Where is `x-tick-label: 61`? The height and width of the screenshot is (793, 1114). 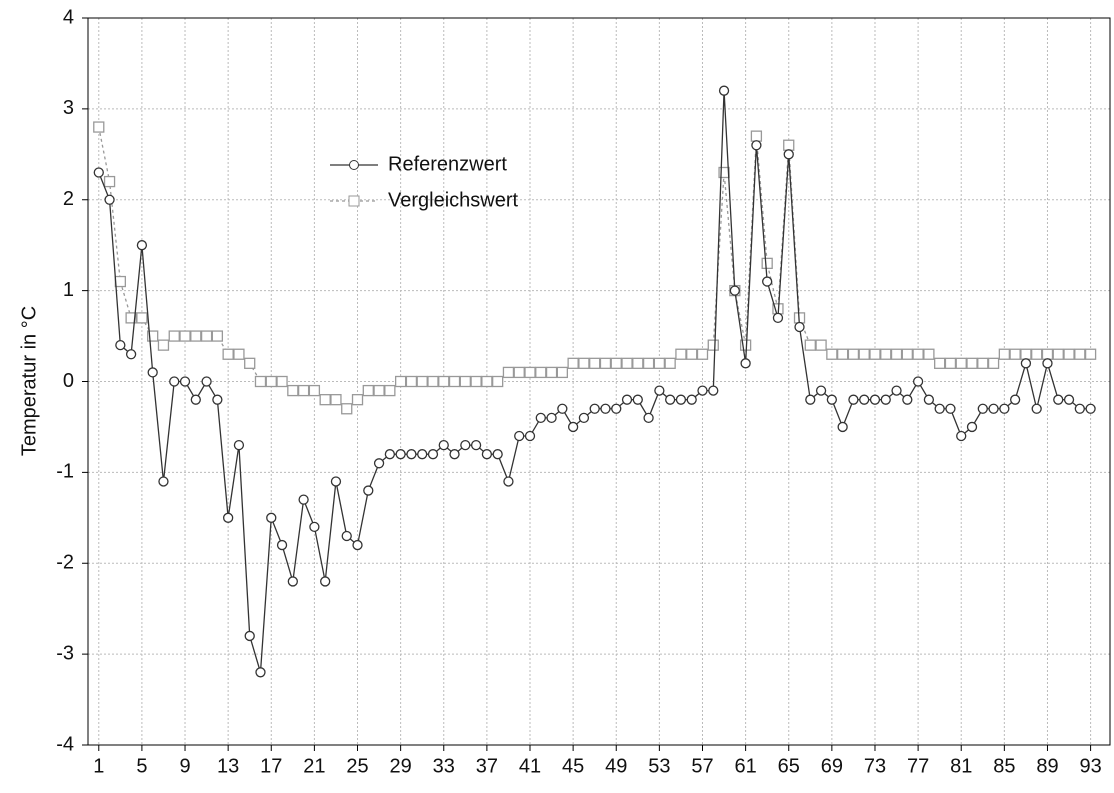 x-tick-label: 61 is located at coordinates (745, 766).